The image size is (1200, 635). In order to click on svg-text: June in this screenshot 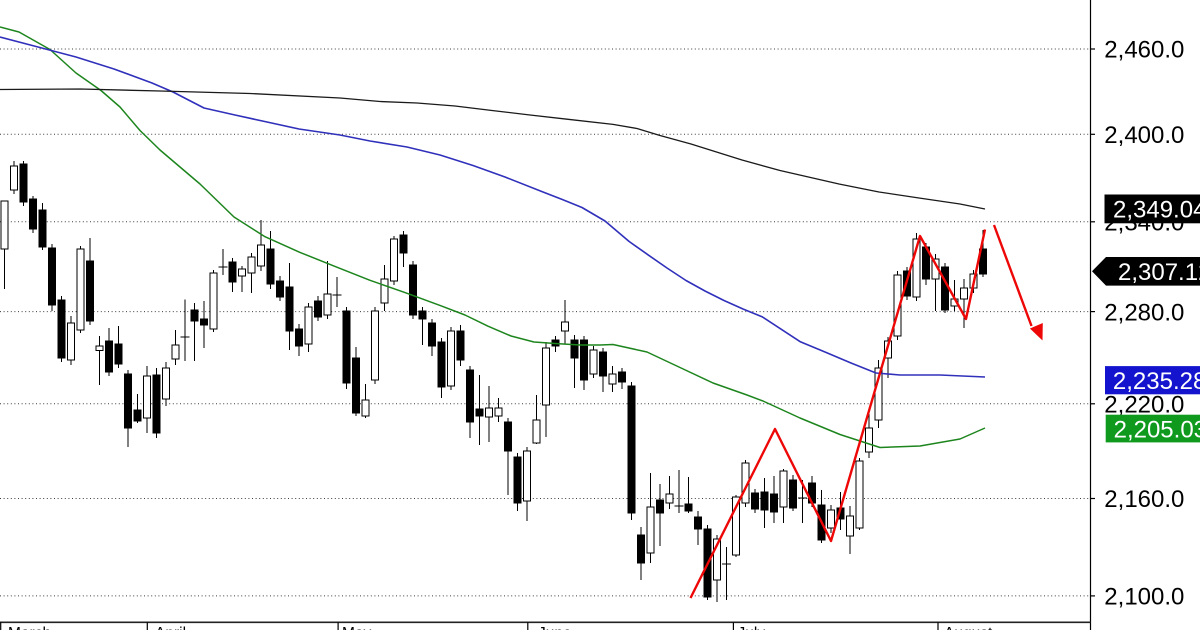, I will do `click(555, 627)`.